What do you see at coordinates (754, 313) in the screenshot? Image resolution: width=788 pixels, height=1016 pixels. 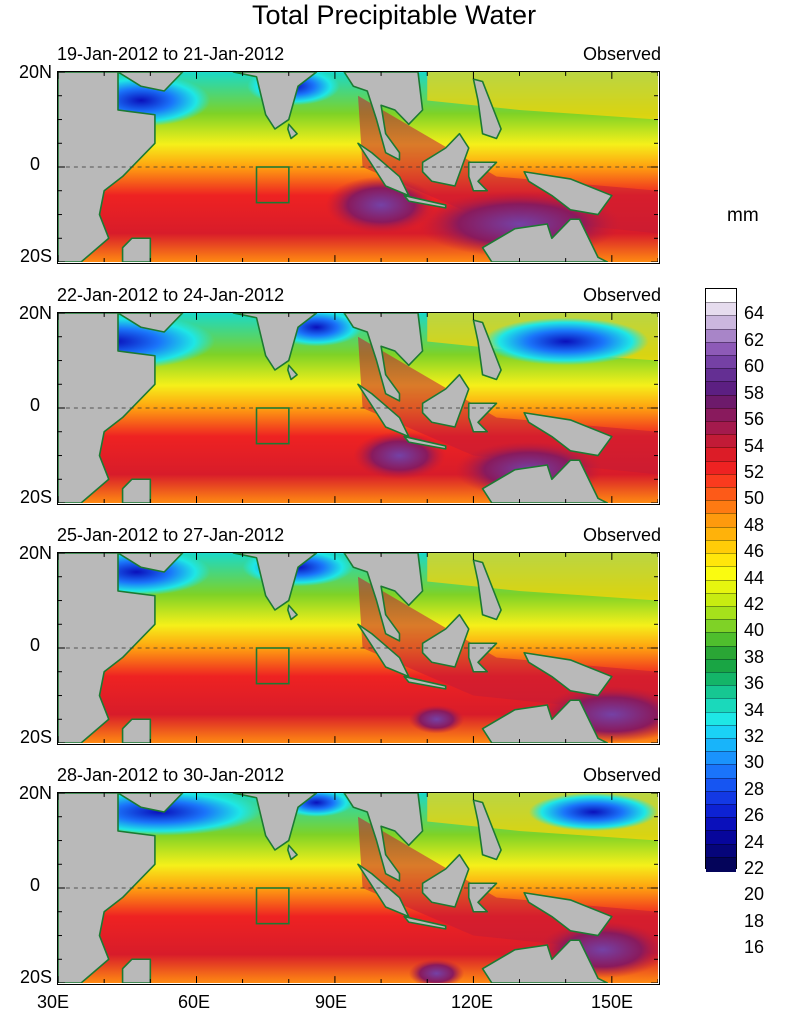 I see `colorbar-label: 64` at bounding box center [754, 313].